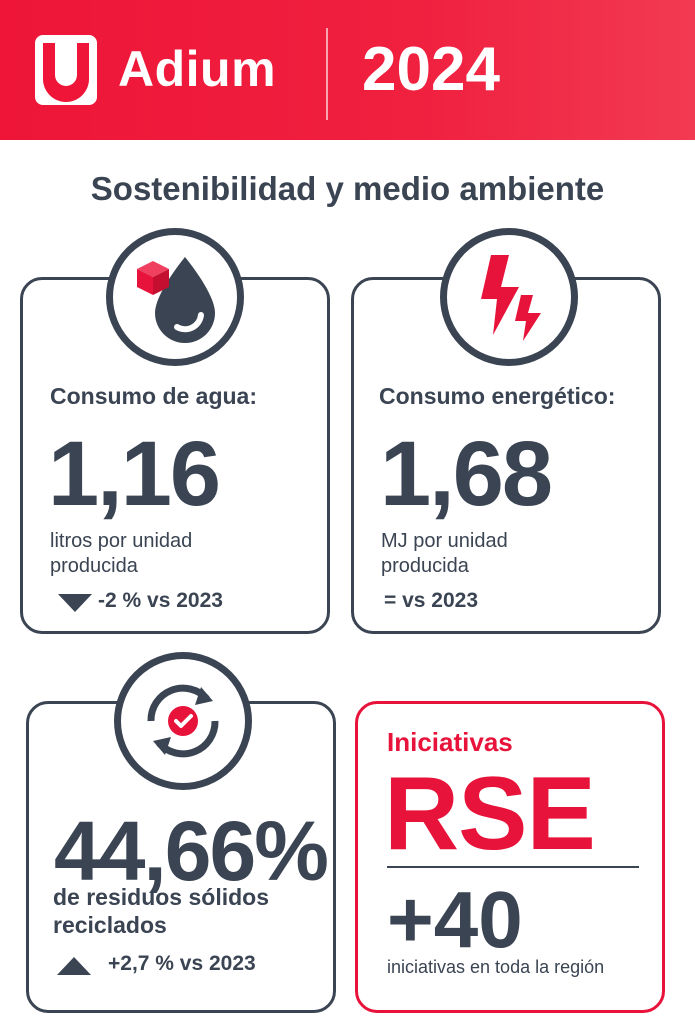 Image resolution: width=695 pixels, height=1024 pixels. I want to click on waste-value: 44,66%, so click(191, 851).